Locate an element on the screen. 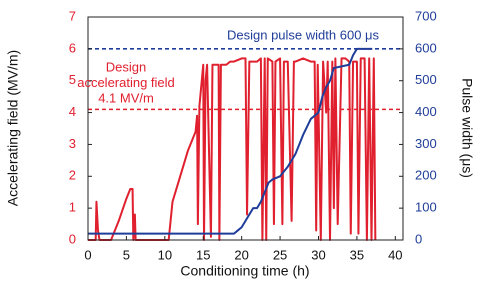 The height and width of the screenshot is (297, 480). annotation: Design is located at coordinates (126, 66).